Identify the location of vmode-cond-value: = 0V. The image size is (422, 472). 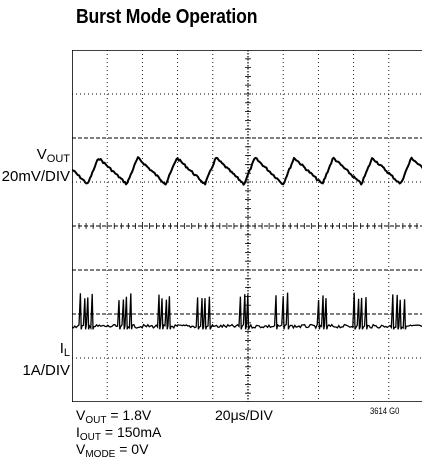
(132, 449).